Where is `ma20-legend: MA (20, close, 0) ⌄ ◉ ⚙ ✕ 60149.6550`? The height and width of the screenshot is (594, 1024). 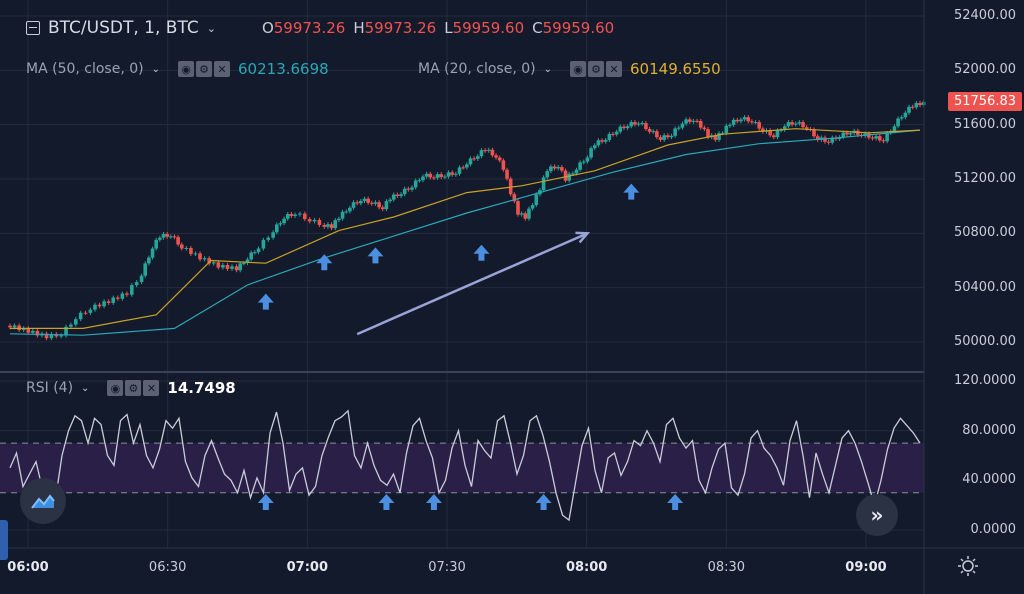
ma20-legend: MA (20, close, 0) ⌄ ◉ ⚙ ✕ 60149.6550 is located at coordinates (569, 69).